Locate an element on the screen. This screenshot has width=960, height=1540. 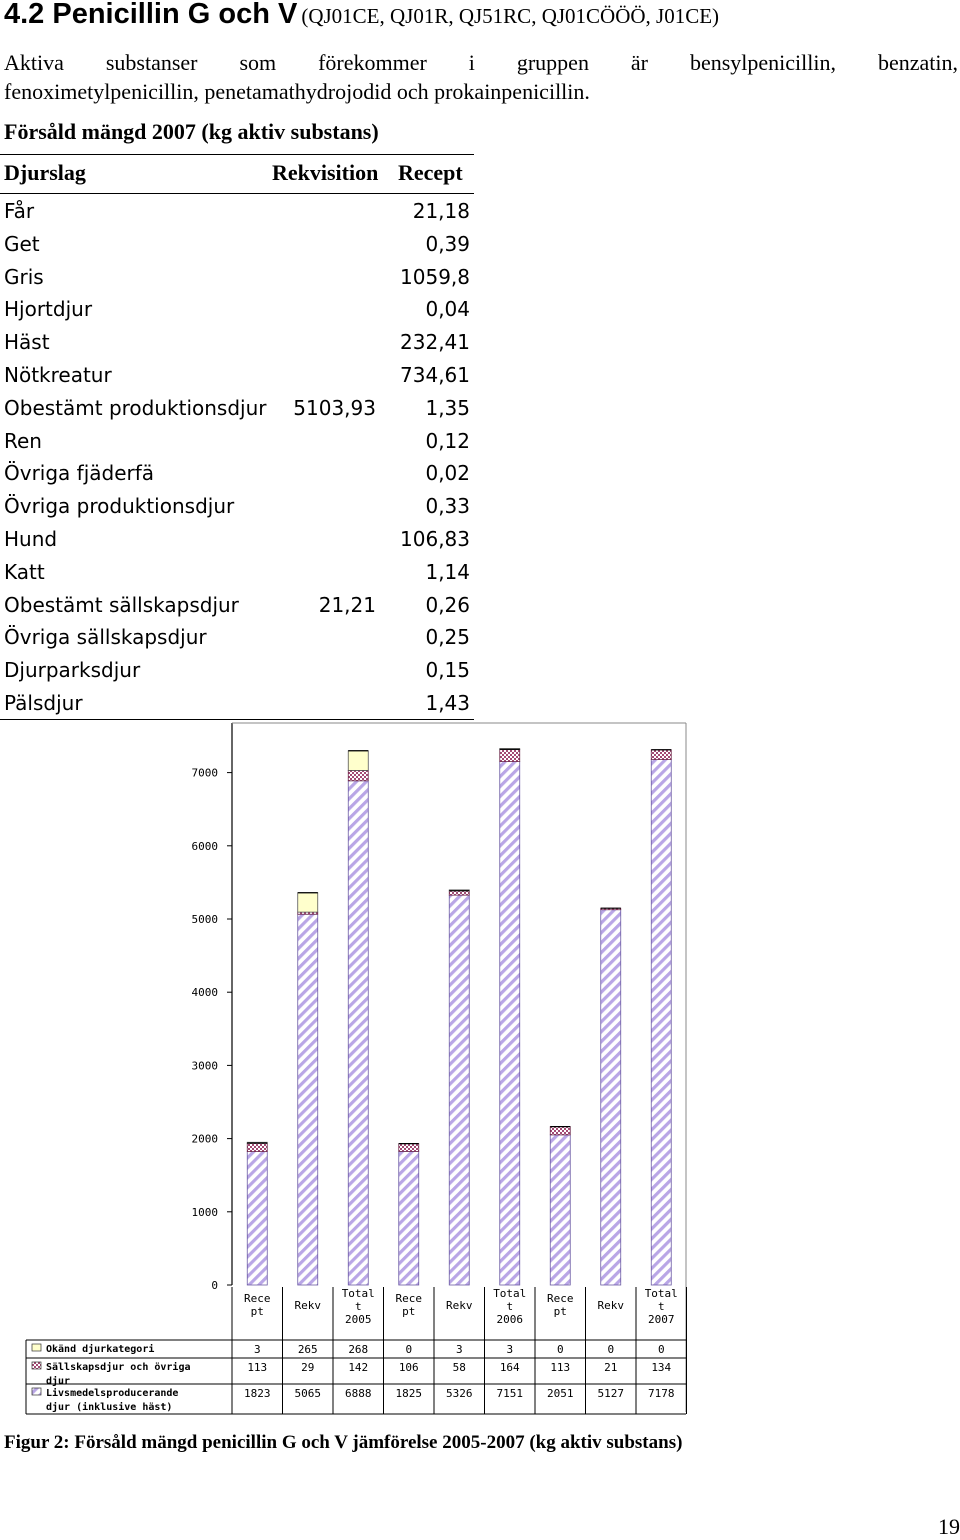
table-row: Övriga sällskapsdjur 0,25 is located at coordinates (237, 636).